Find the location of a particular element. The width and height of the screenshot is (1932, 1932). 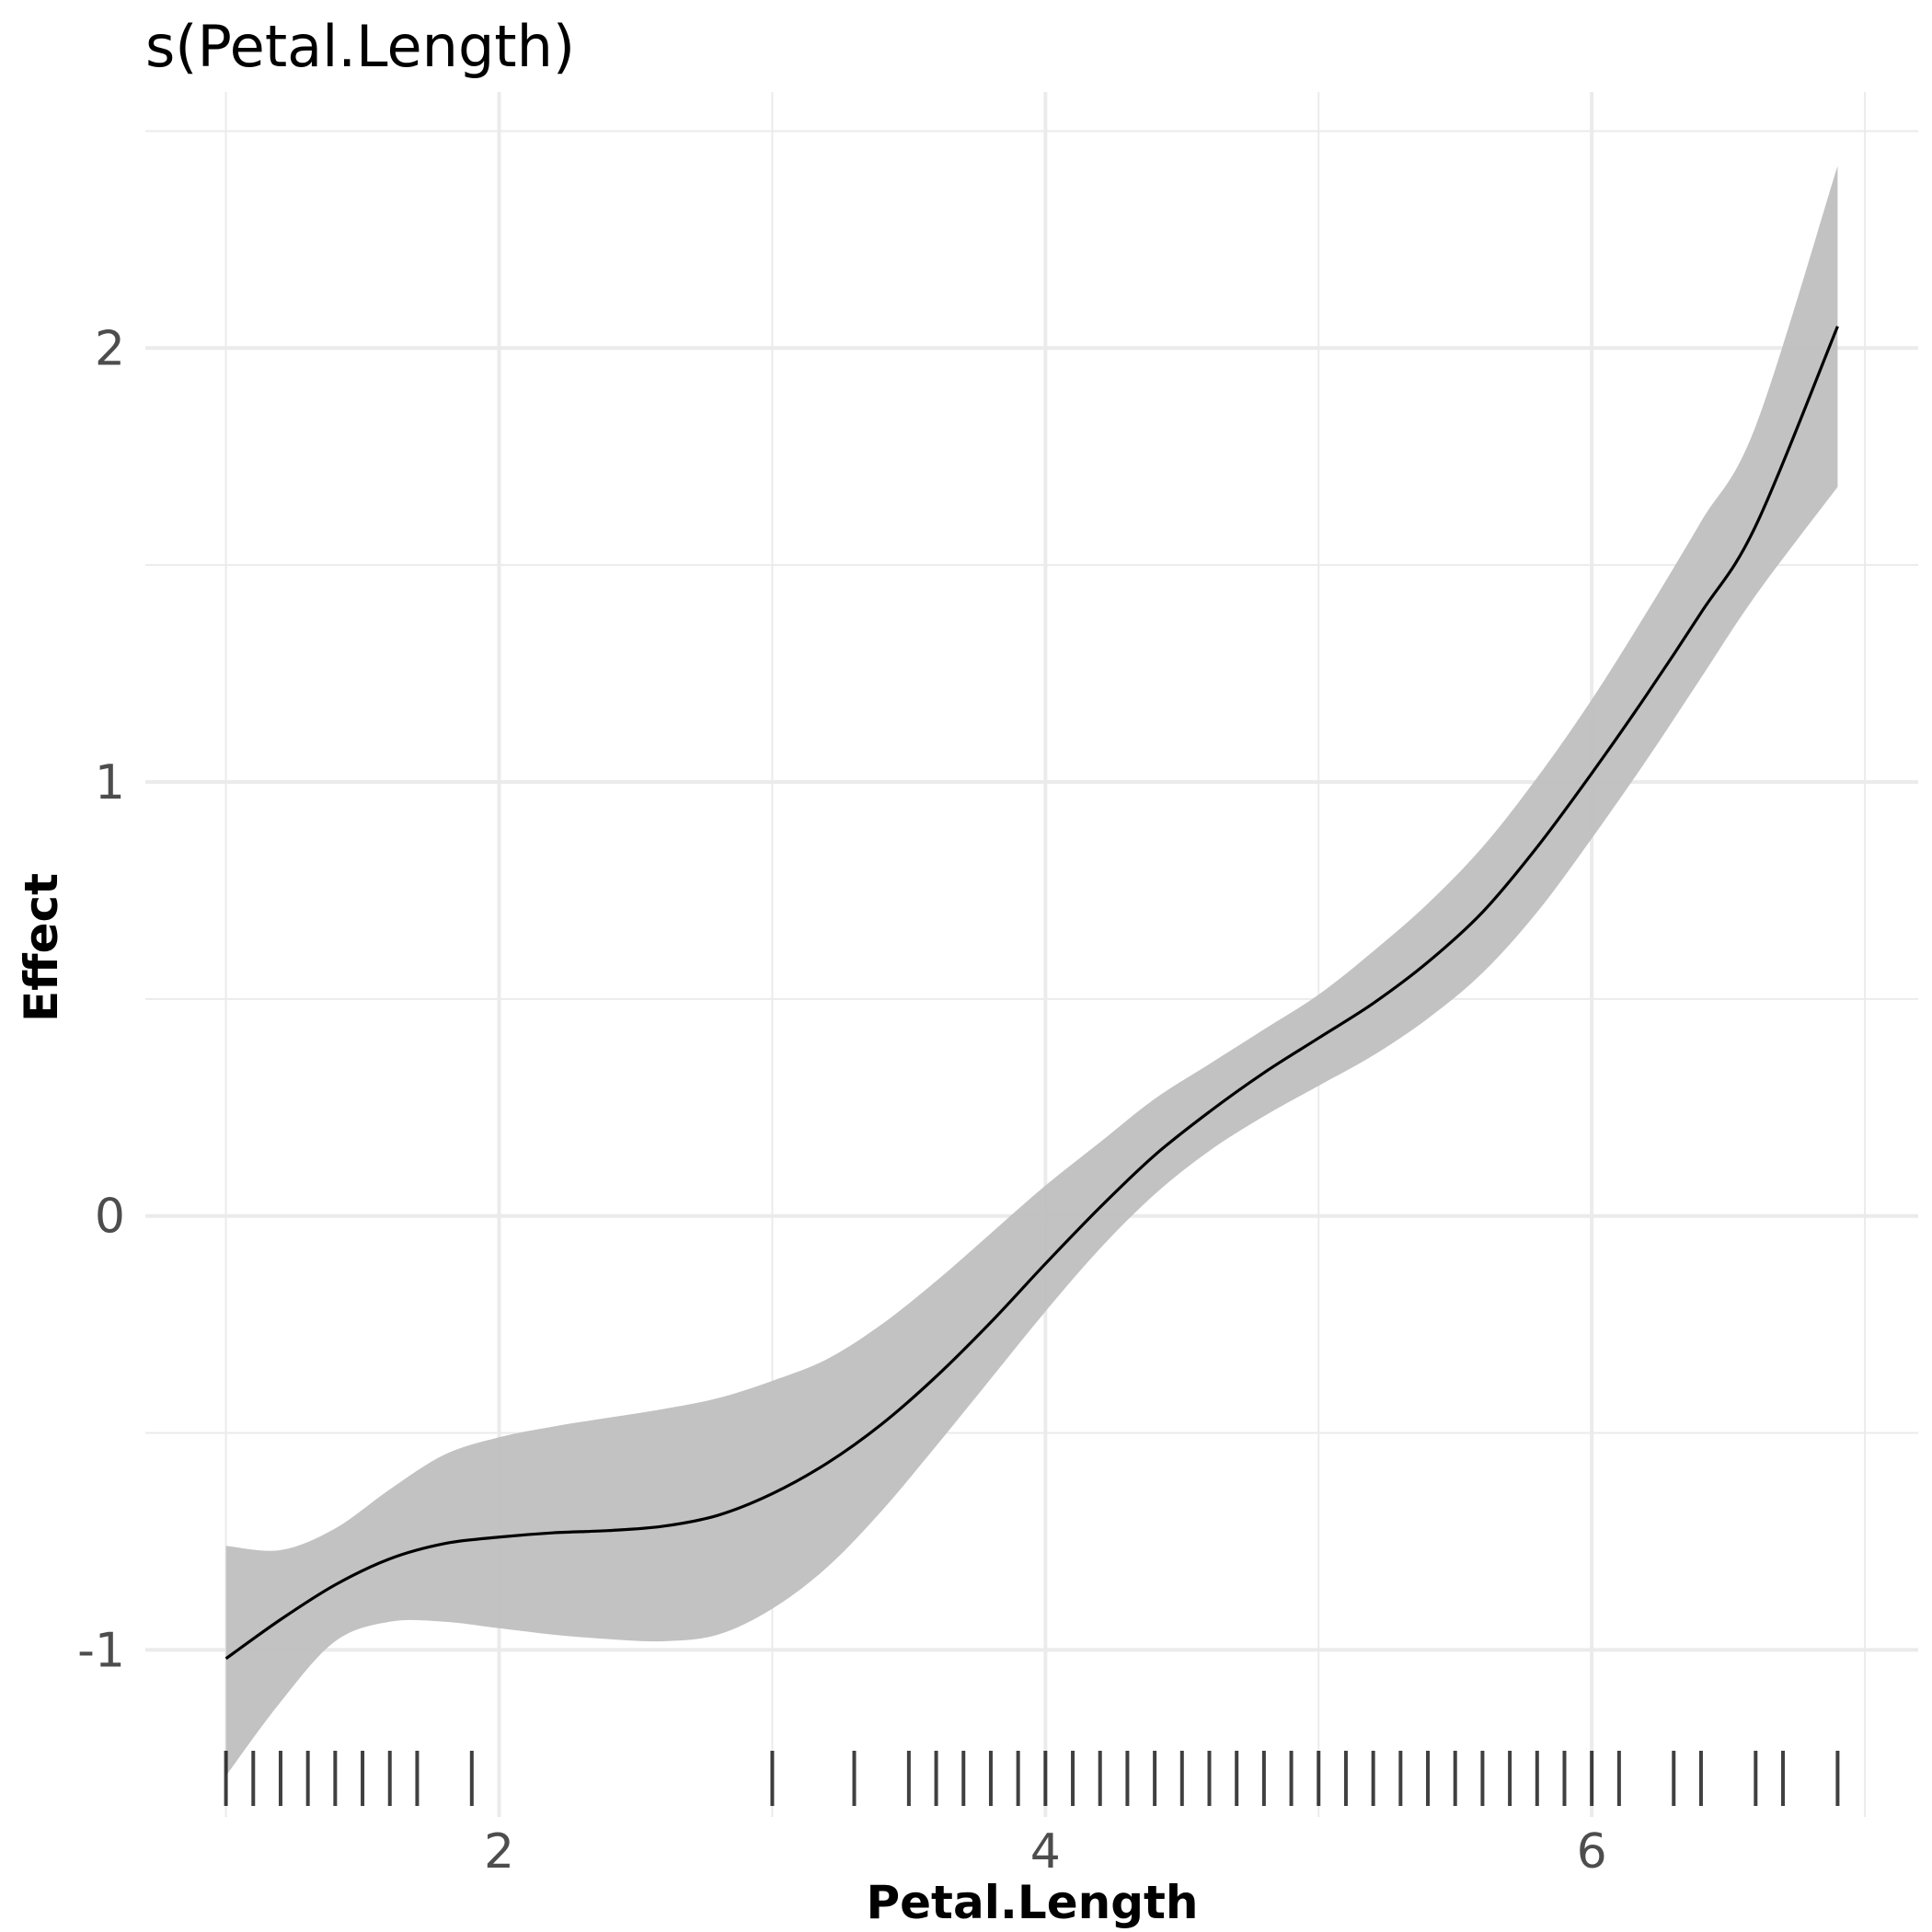

y-tick-label: 2 is located at coordinates (110, 348).